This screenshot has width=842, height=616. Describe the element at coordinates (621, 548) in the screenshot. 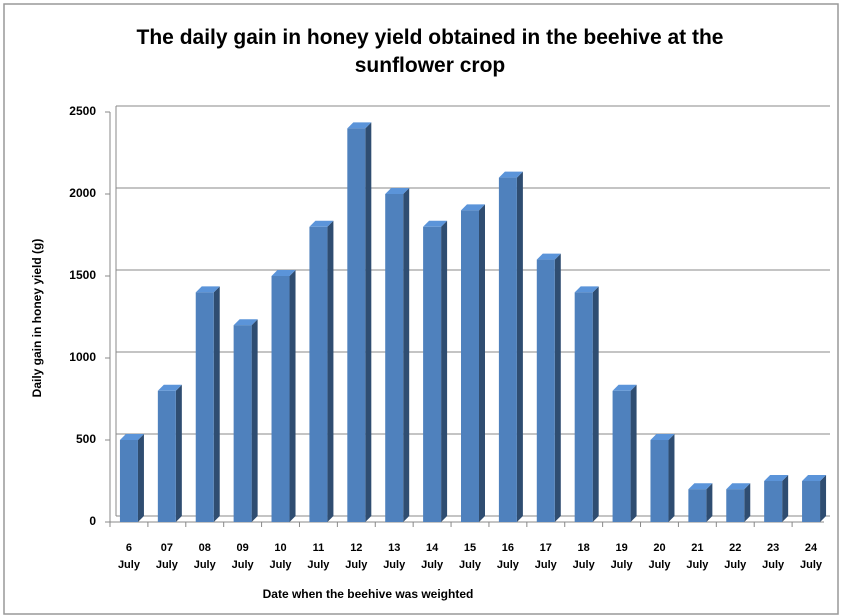

I see `x-tick-label: 19` at that location.